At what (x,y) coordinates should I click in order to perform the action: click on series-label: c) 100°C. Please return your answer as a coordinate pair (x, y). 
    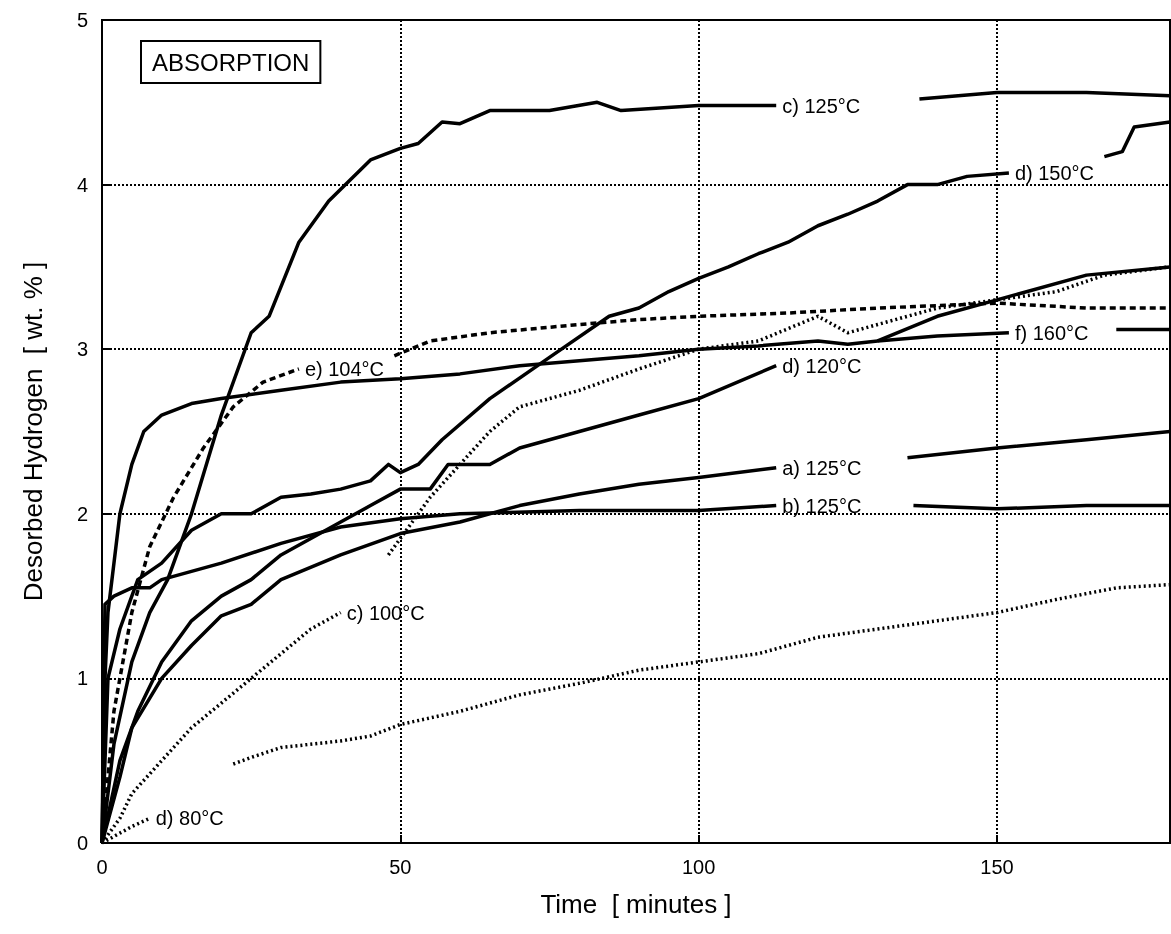
    Looking at the image, I should click on (385, 612).